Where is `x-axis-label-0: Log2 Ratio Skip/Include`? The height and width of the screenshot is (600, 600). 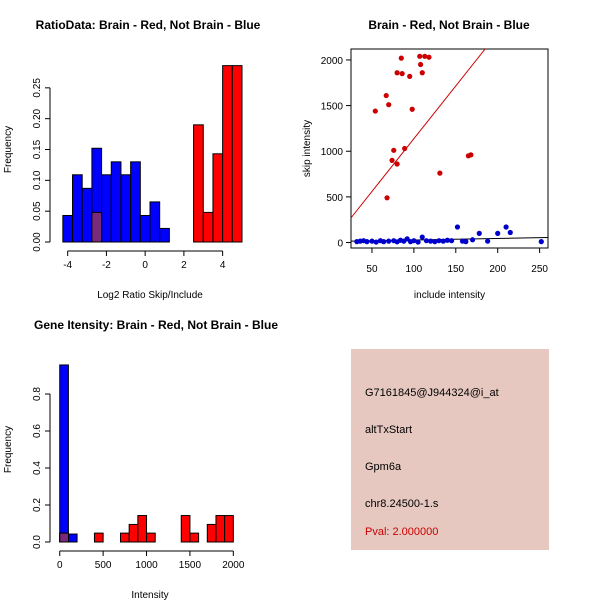
x-axis-label-0: Log2 Ratio Skip/Include is located at coordinates (150, 295).